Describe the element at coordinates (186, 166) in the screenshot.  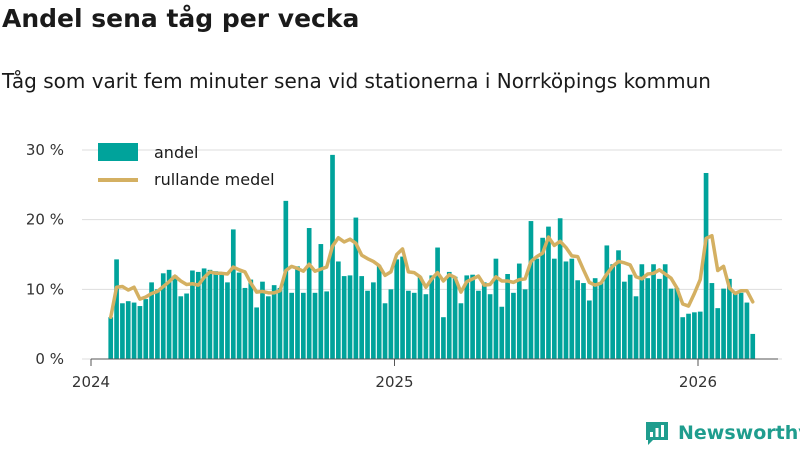
I see `legend: andel rullande medel` at that location.